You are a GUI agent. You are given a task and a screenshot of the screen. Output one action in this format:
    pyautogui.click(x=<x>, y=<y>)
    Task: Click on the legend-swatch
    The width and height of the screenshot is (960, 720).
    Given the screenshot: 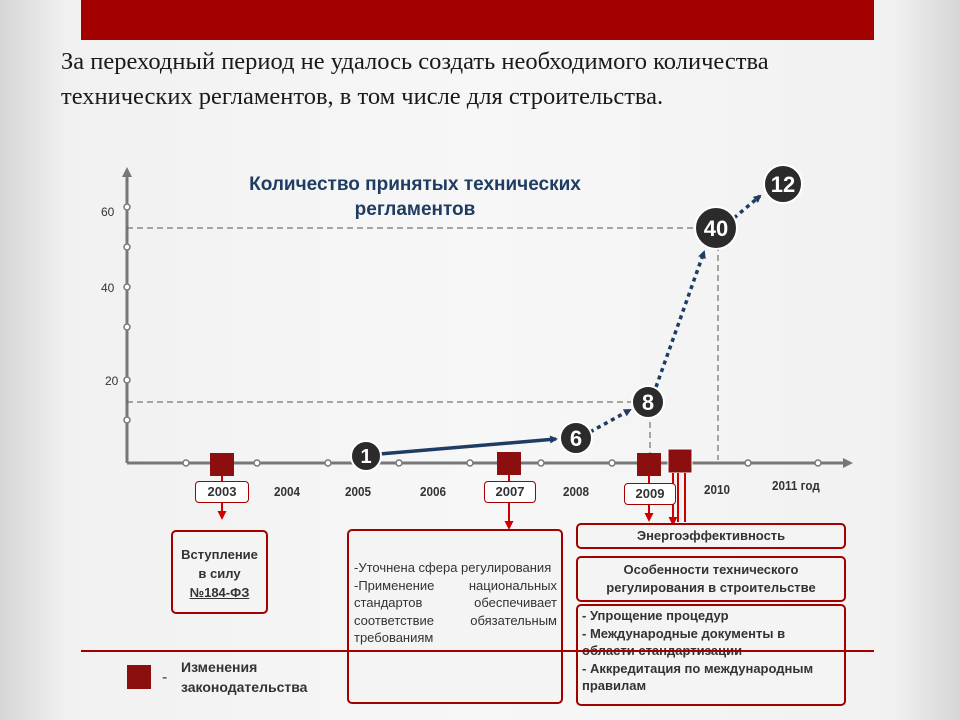 What is the action you would take?
    pyautogui.click(x=139, y=677)
    